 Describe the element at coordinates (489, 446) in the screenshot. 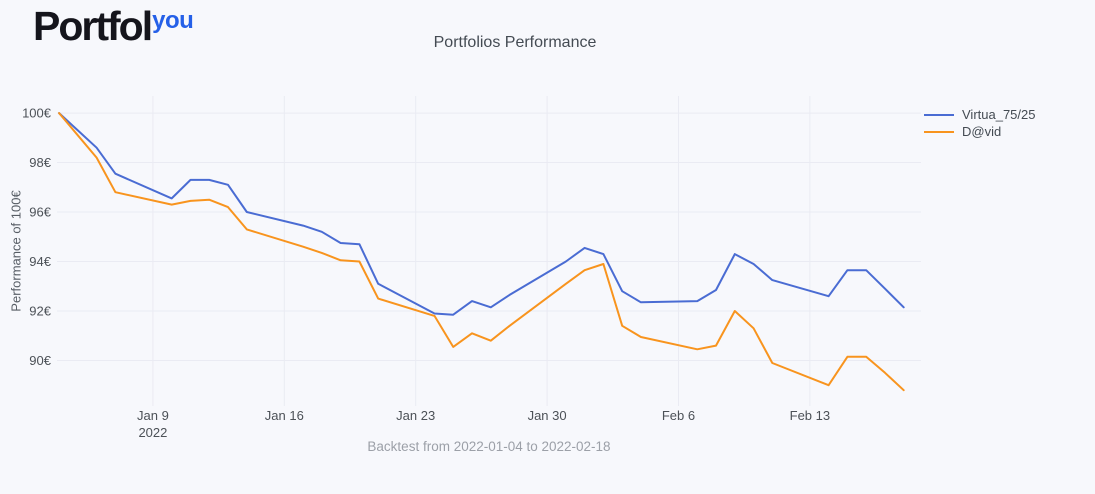

I see `x-axis-caption: Backtest from 2022-01-04 to 2022-02-18` at that location.